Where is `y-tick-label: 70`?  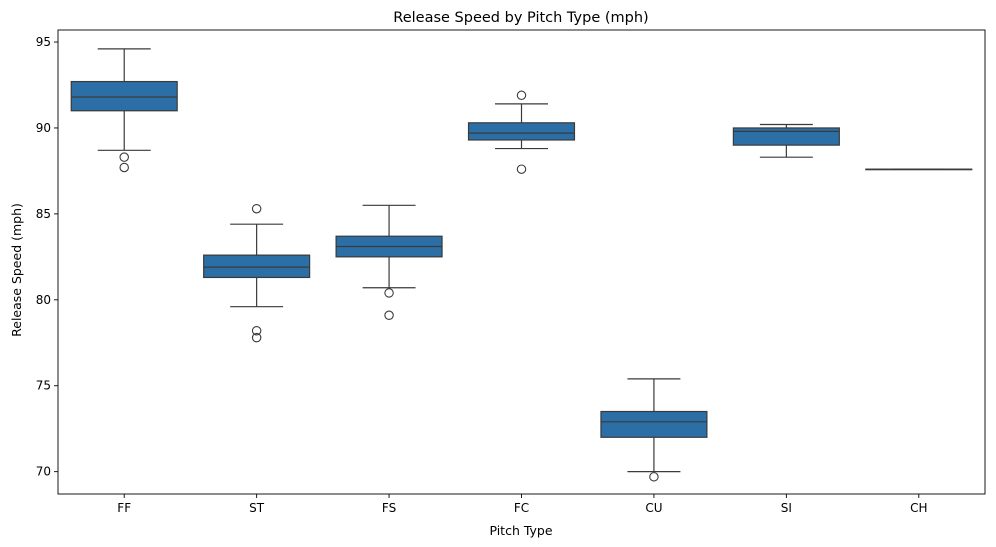
y-tick-label: 70 is located at coordinates (43, 472).